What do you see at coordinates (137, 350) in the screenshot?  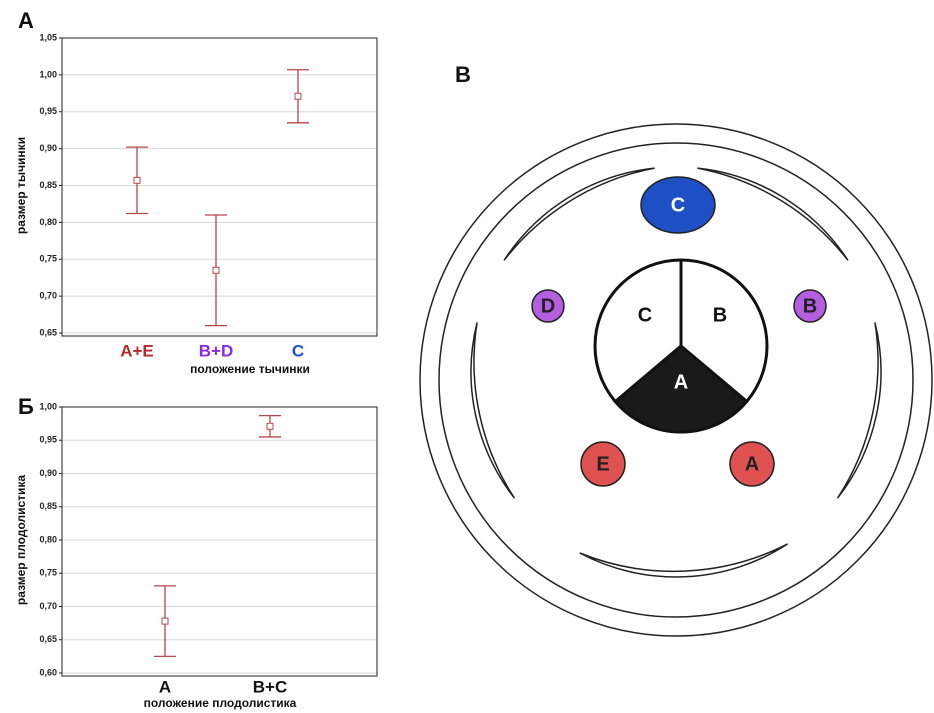 I see `x-tick-label: A+E` at bounding box center [137, 350].